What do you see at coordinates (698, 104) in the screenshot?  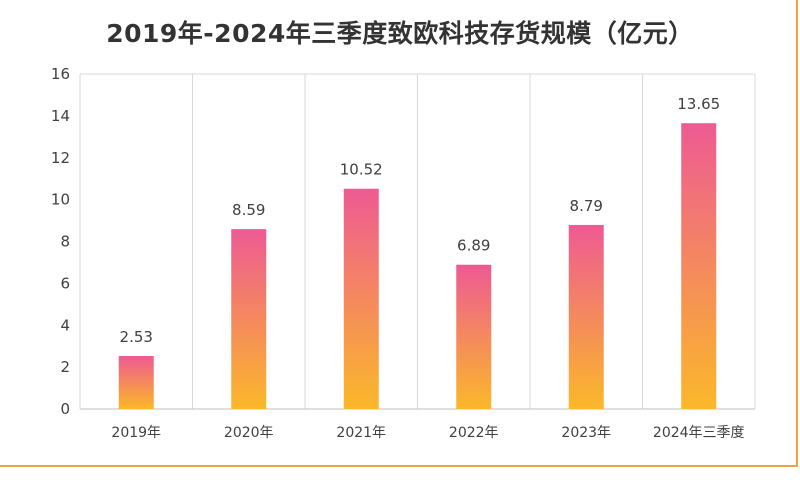 I see `data-label: 13.65` at bounding box center [698, 104].